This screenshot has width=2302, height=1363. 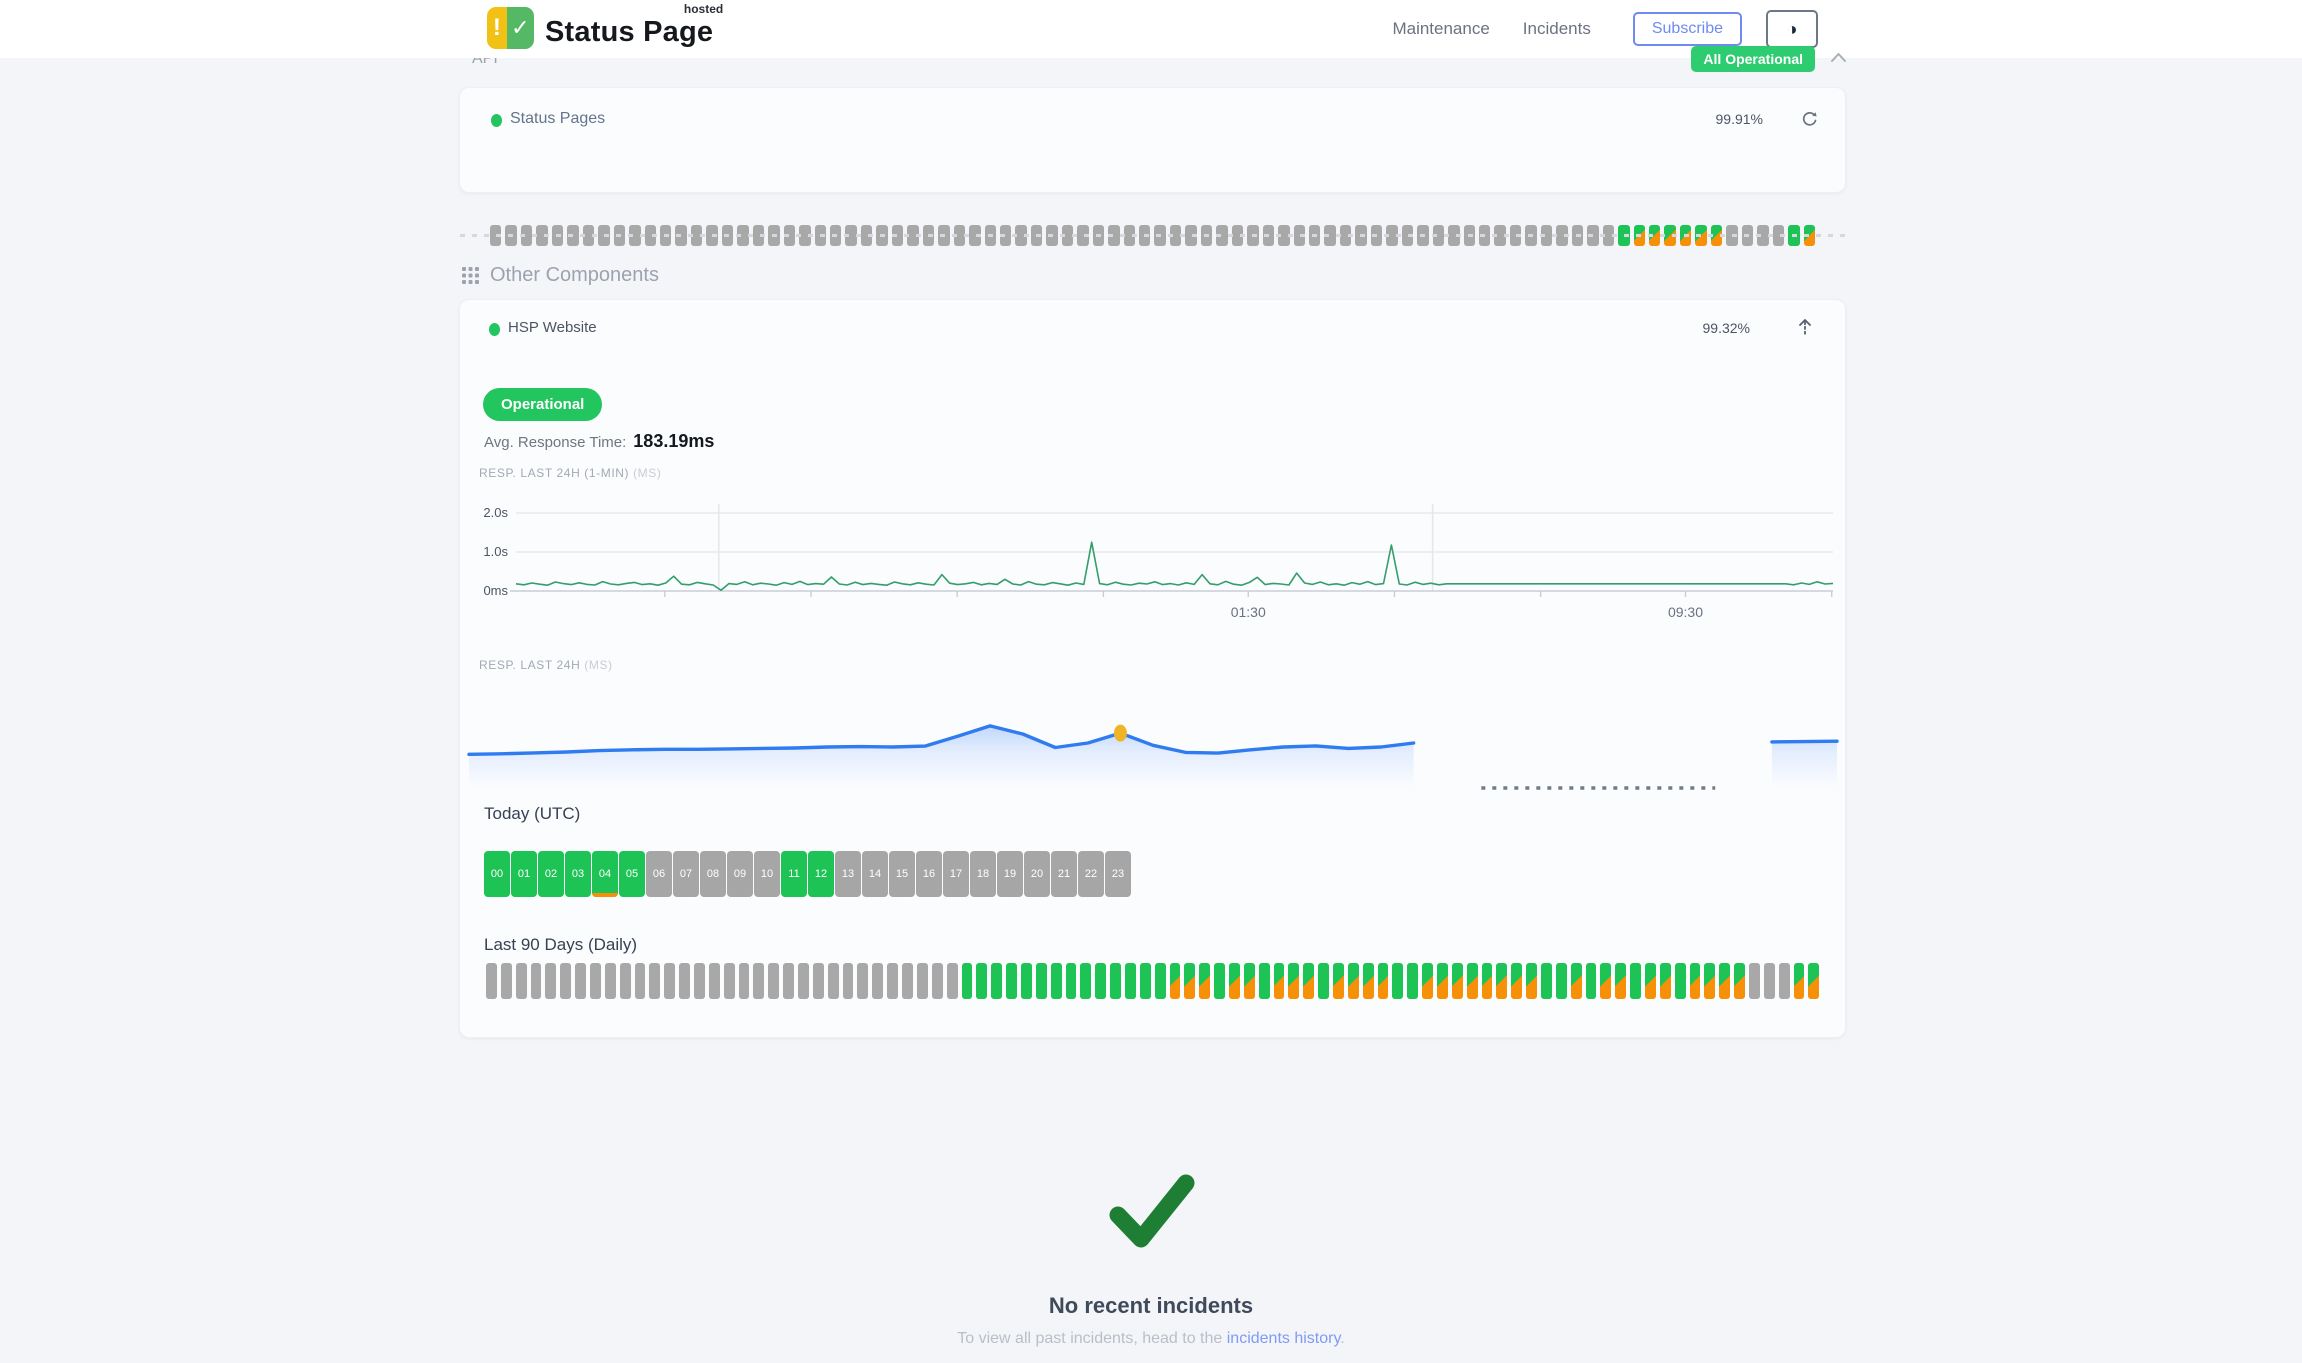 I want to click on subscribe-button: Subscribe, so click(x=1687, y=29).